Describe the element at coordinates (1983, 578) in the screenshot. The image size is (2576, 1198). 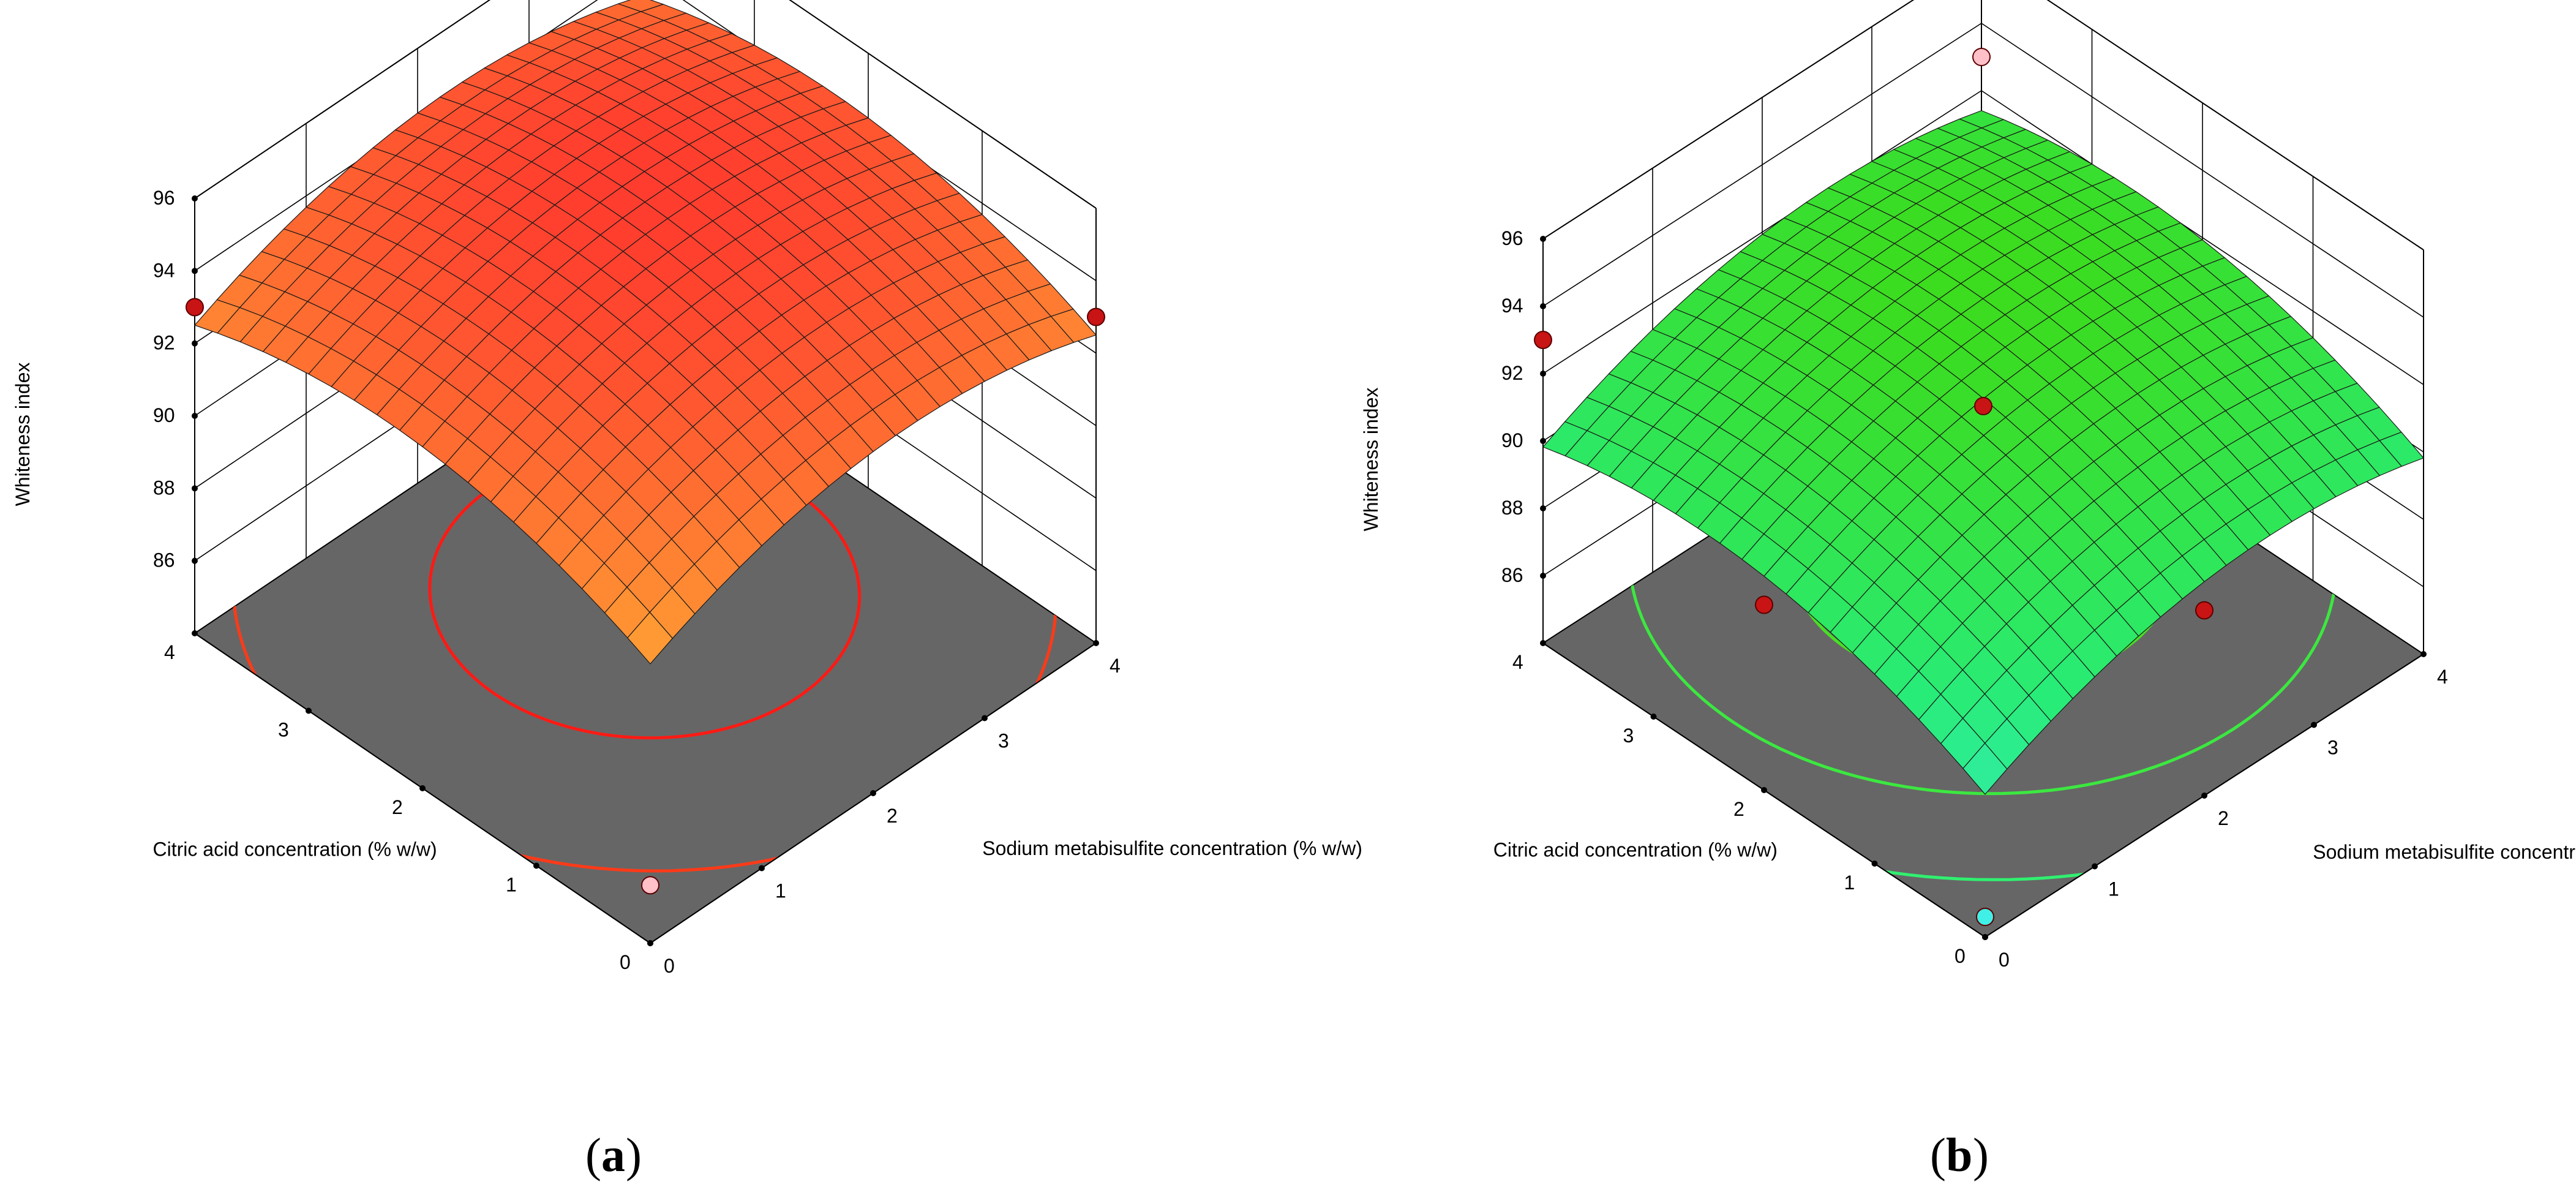
I see `contour-line` at that location.